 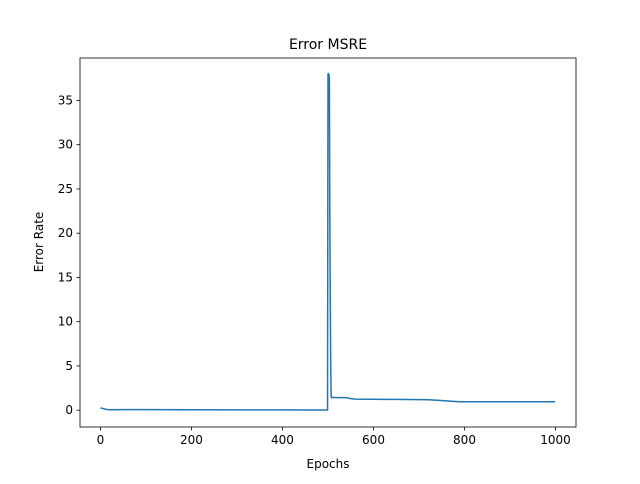 I want to click on y-tick-label: 25, so click(x=65, y=189).